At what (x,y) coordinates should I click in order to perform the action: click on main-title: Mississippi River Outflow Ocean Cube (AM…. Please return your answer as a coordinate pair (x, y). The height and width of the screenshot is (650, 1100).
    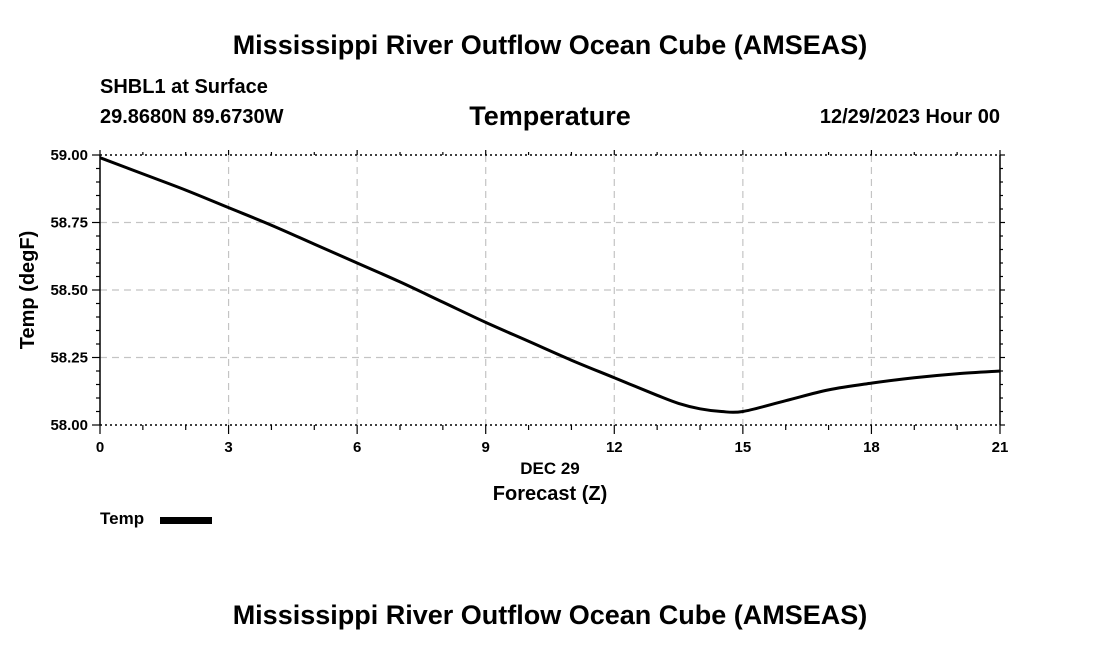
    Looking at the image, I should click on (550, 45).